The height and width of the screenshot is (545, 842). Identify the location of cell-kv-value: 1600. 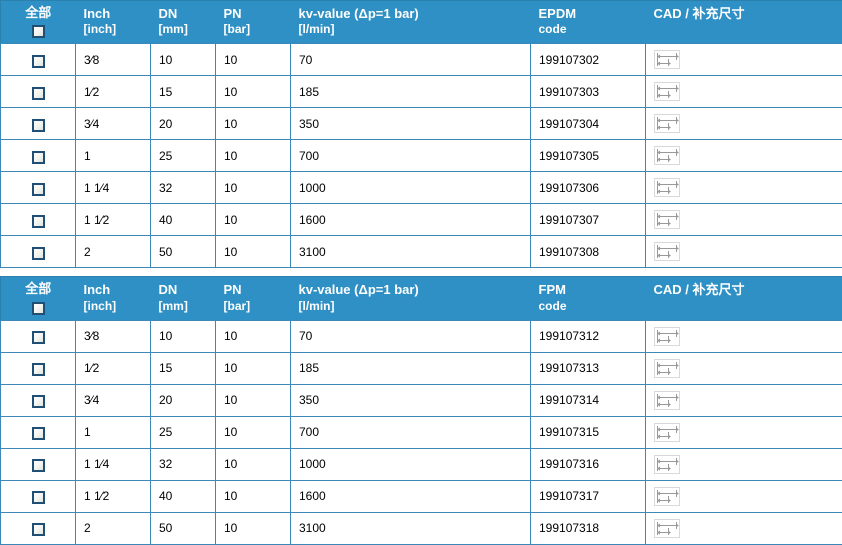
(411, 220).